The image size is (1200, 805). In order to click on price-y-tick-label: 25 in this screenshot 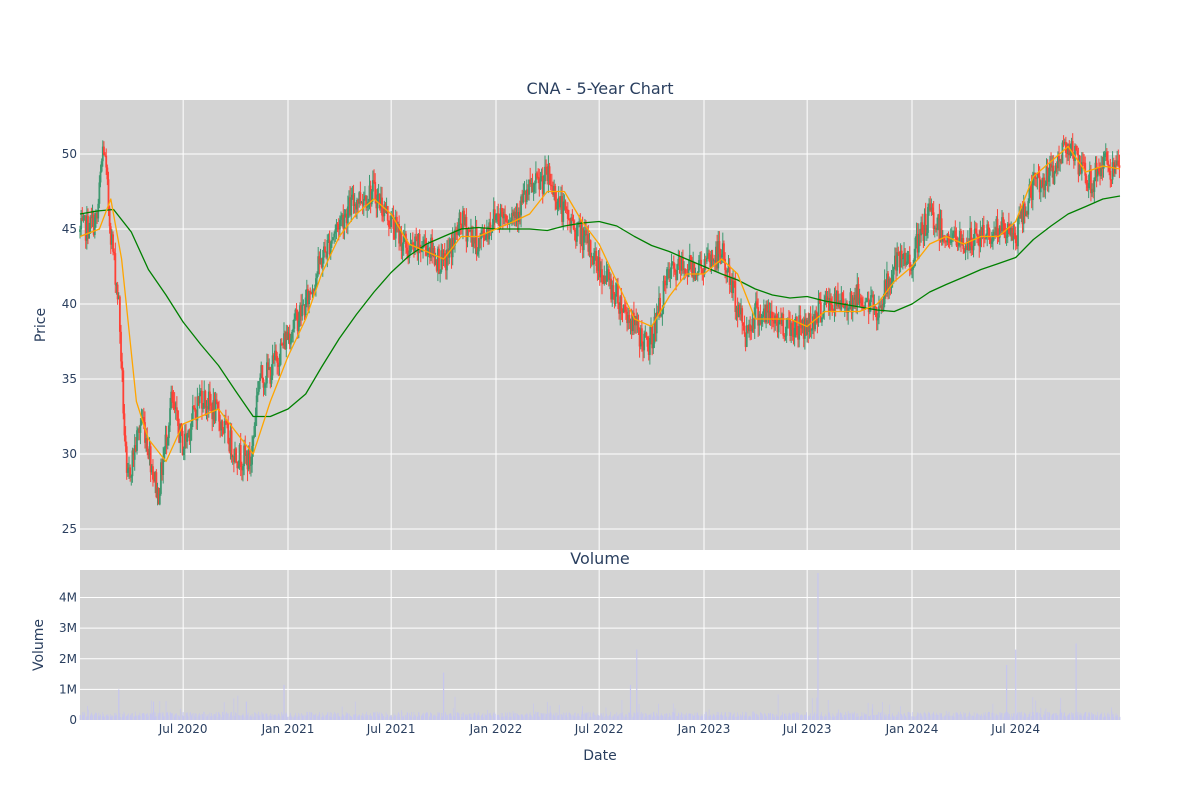, I will do `click(69, 529)`.